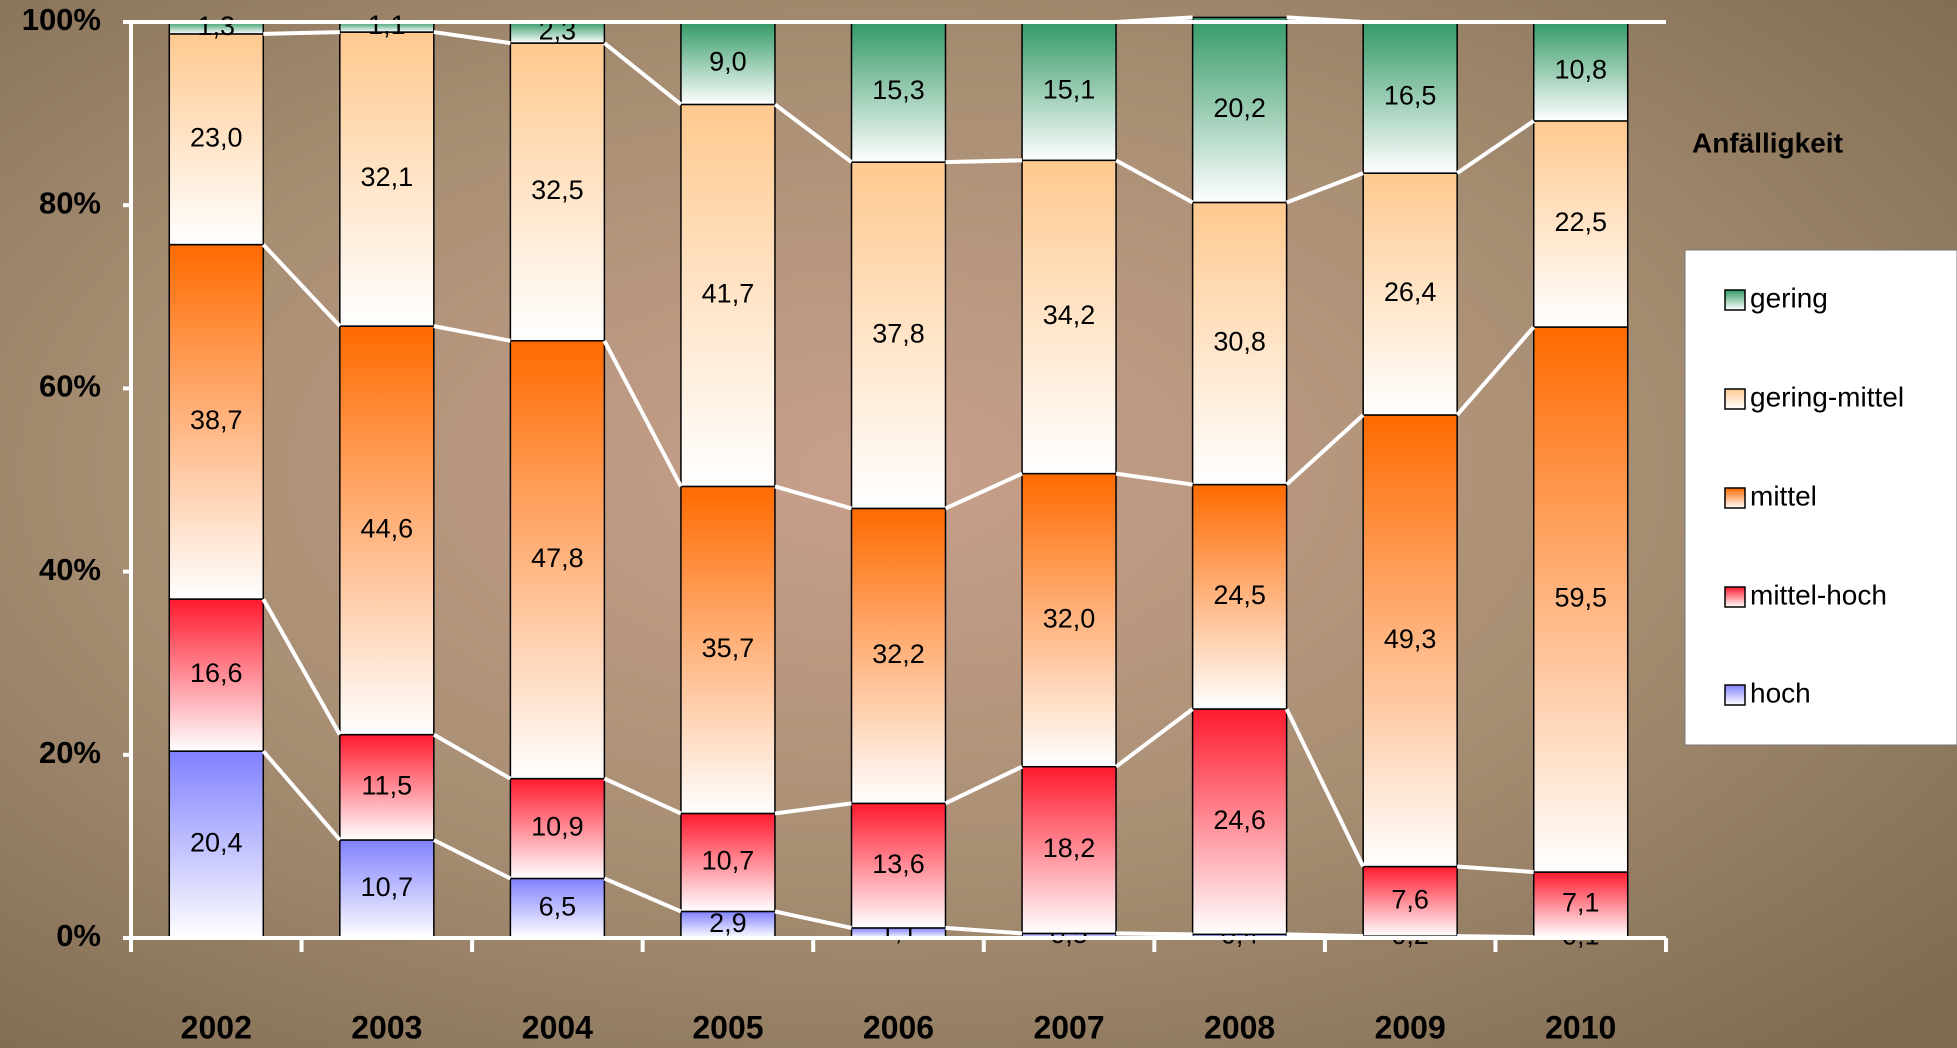 The width and height of the screenshot is (1957, 1048). What do you see at coordinates (70, 386) in the screenshot?
I see `y-tick-label: 60%` at bounding box center [70, 386].